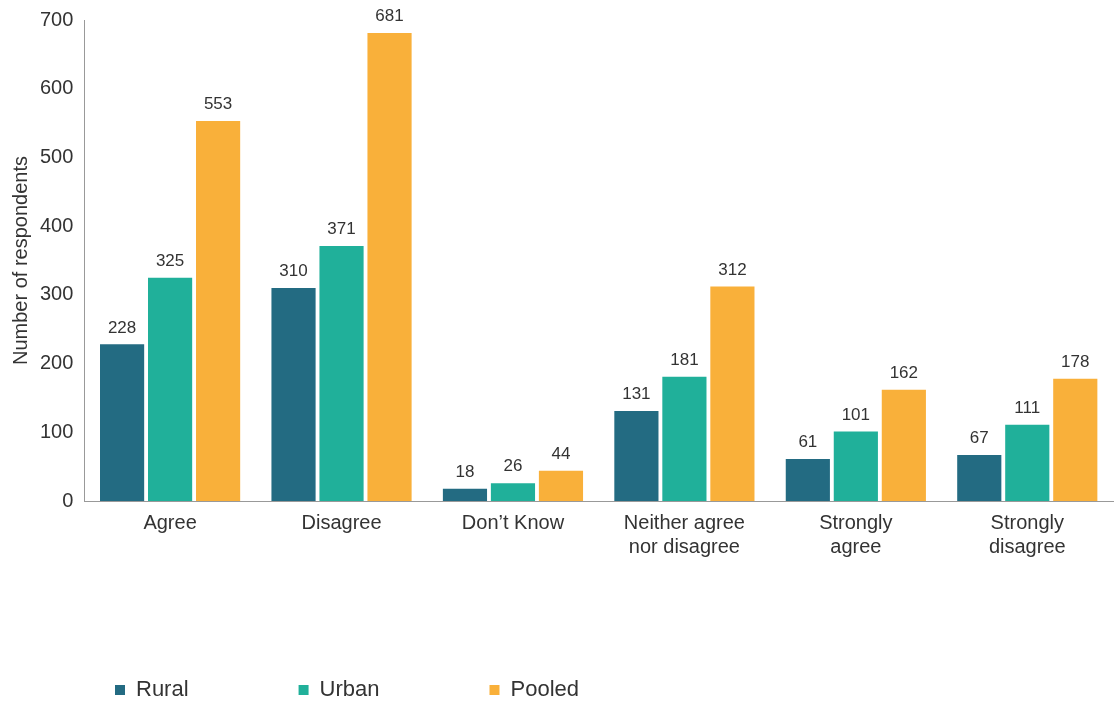  Describe the element at coordinates (1027, 407) in the screenshot. I see `data-label: 111` at that location.